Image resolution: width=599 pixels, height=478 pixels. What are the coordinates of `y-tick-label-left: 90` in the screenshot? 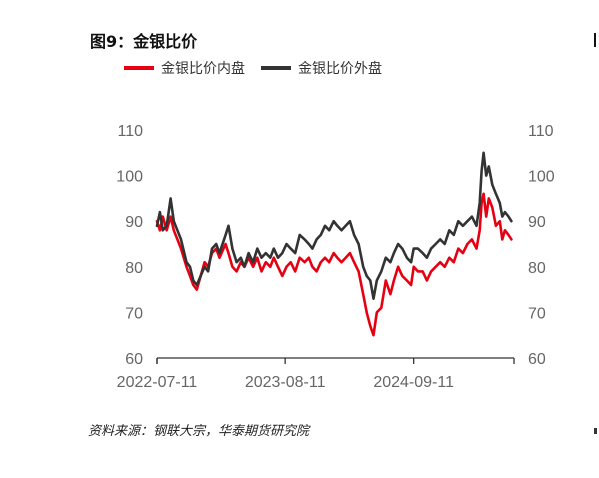 It's located at (134, 222).